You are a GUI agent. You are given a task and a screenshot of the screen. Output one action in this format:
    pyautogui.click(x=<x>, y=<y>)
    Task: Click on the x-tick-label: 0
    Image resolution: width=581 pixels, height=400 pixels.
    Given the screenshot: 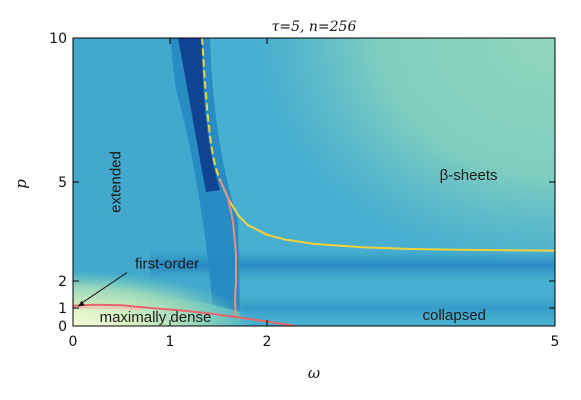 What is the action you would take?
    pyautogui.click(x=73, y=342)
    